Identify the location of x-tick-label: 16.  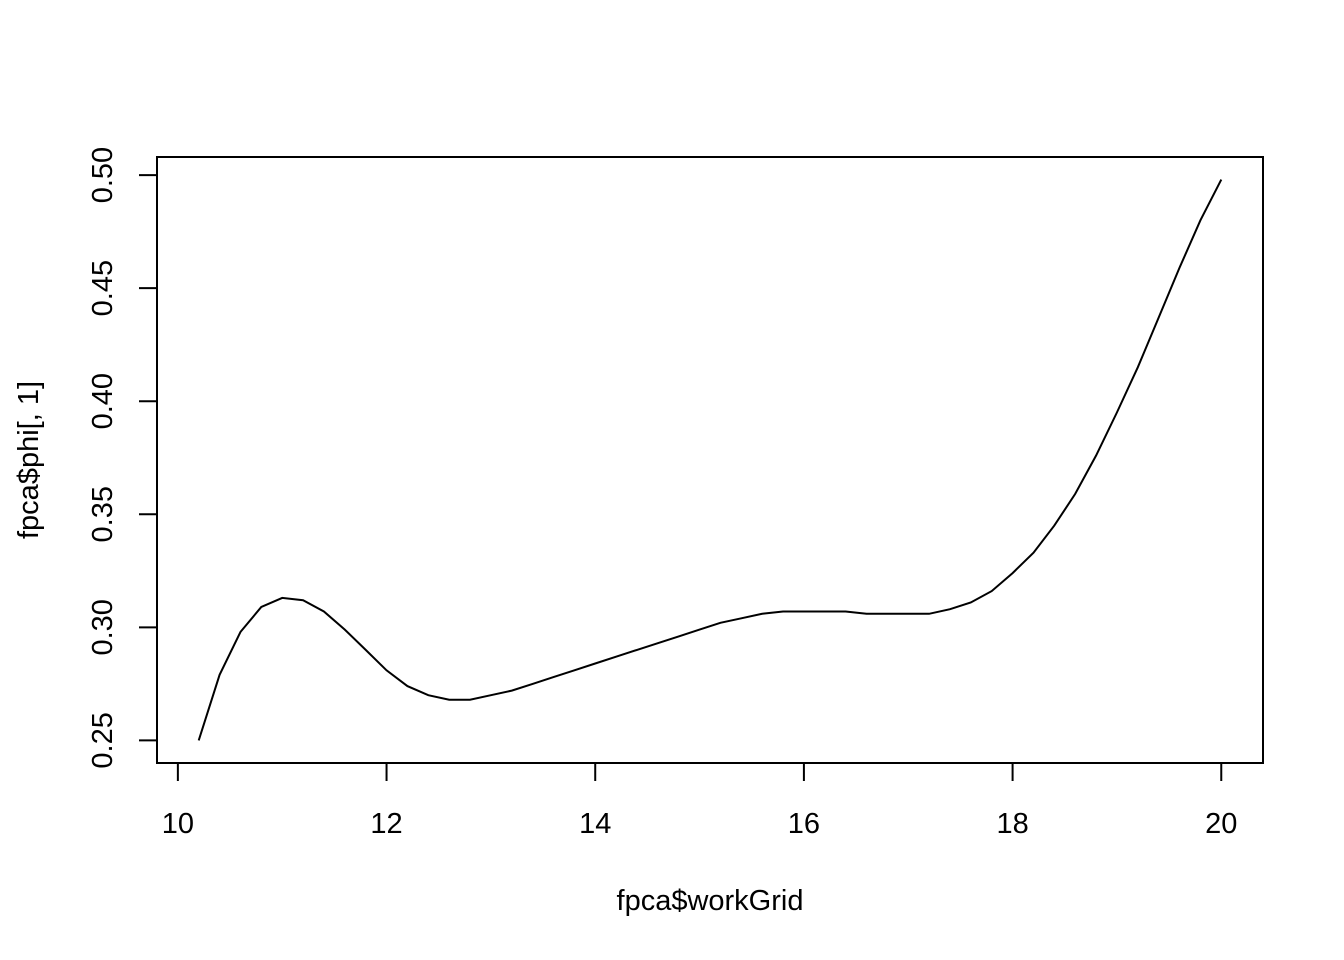
(804, 824).